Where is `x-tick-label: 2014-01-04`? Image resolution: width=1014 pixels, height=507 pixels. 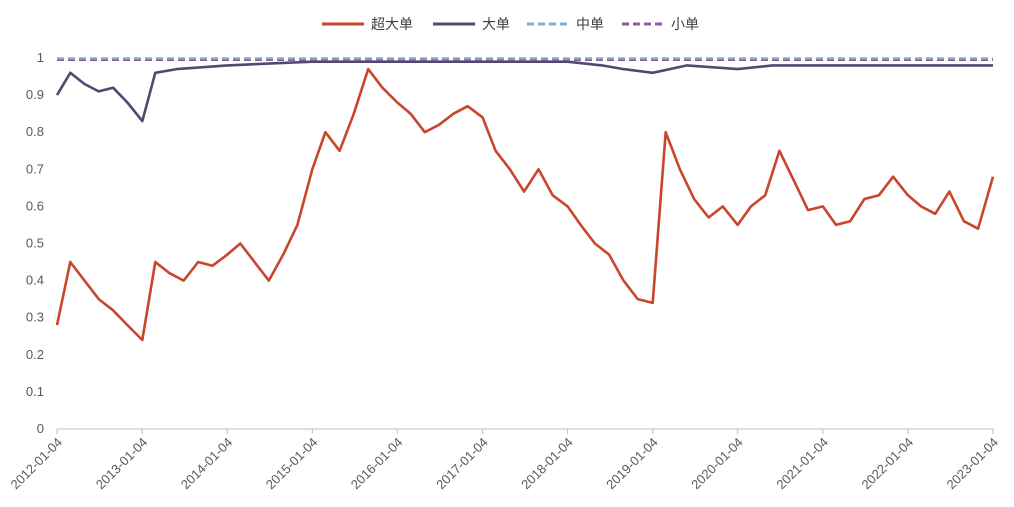 x-tick-label: 2014-01-04 is located at coordinates (207, 464).